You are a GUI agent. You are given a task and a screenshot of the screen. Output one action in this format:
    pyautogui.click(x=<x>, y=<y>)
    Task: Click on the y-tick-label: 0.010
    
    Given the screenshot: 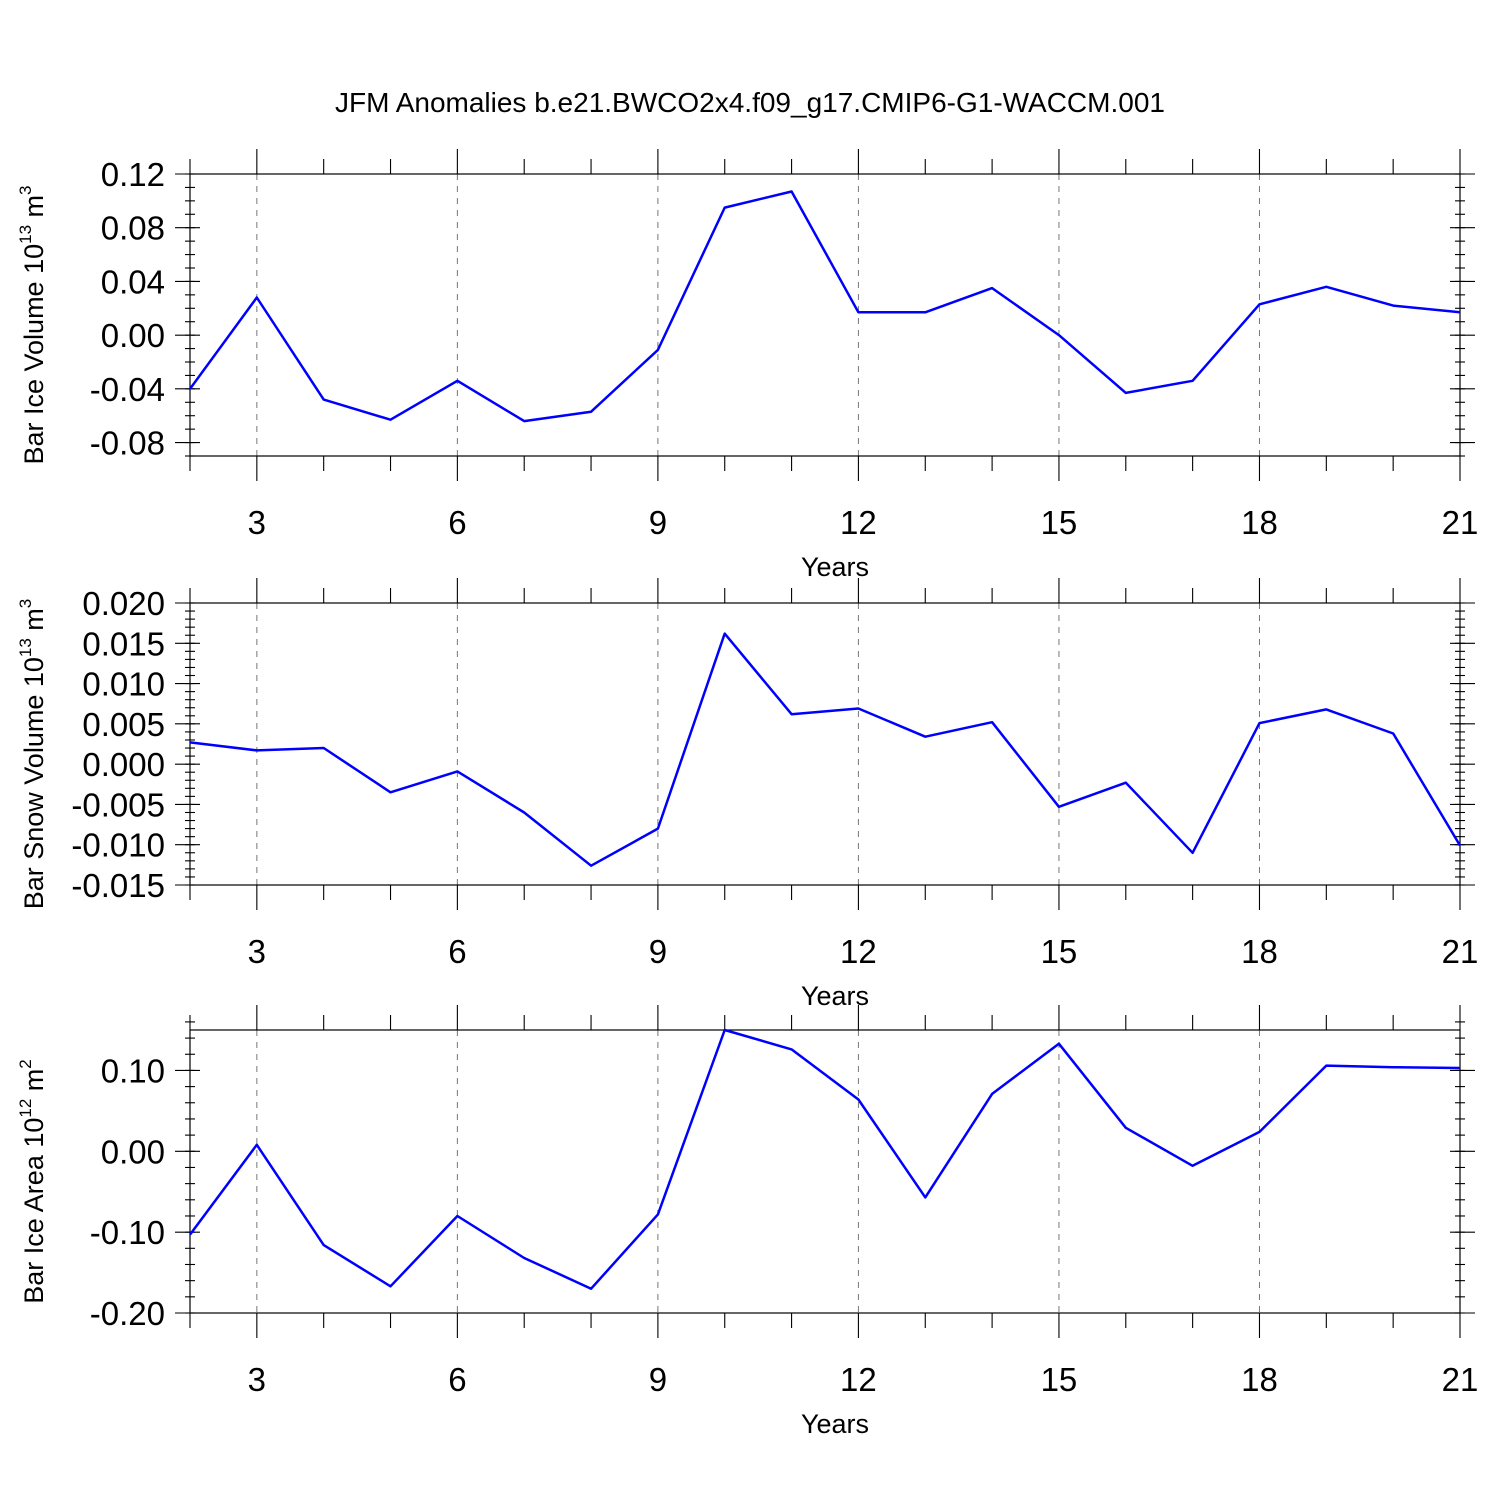 What is the action you would take?
    pyautogui.click(x=123, y=684)
    